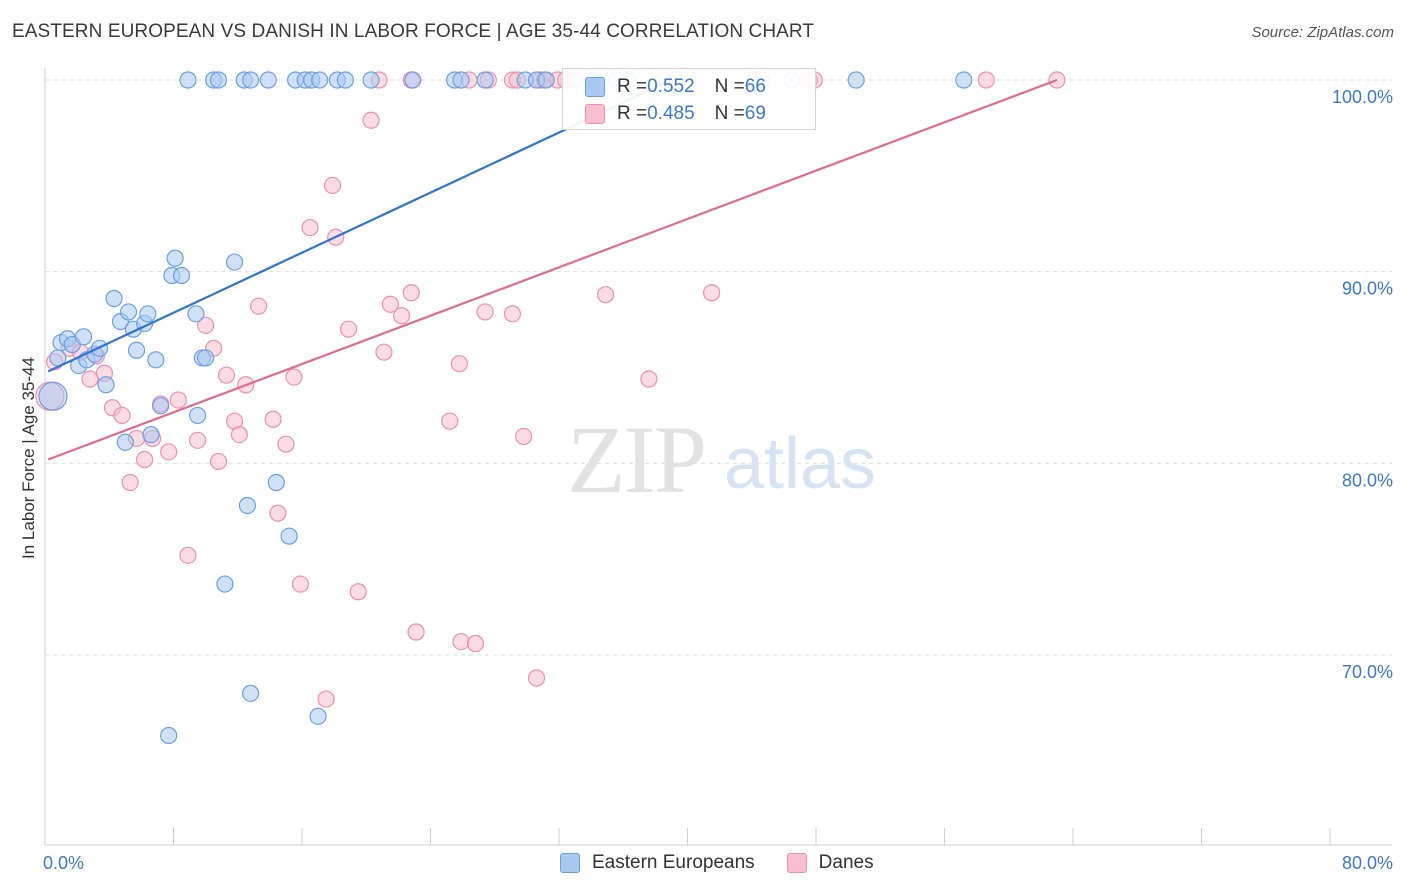 This screenshot has width=1406, height=892. What do you see at coordinates (632, 86) in the screenshot?
I see `r-label: R =` at bounding box center [632, 86].